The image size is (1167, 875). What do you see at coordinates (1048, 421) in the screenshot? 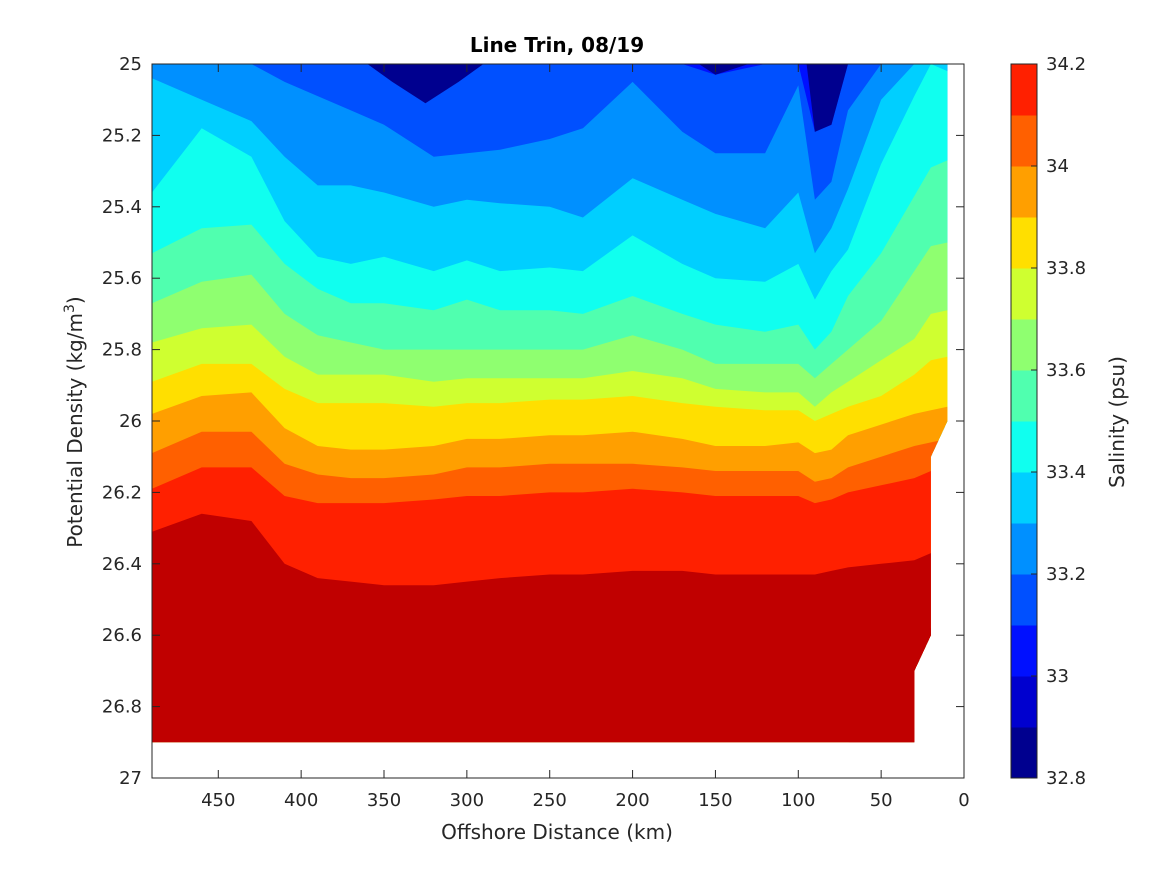
I see `colorbar: 32.8 33 33.2 33.4 33.6 33.8 34 34.2` at bounding box center [1048, 421].